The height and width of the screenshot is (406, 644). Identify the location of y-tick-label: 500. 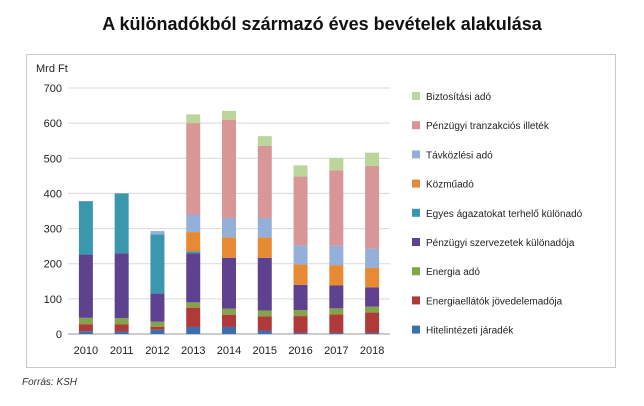
(53, 159).